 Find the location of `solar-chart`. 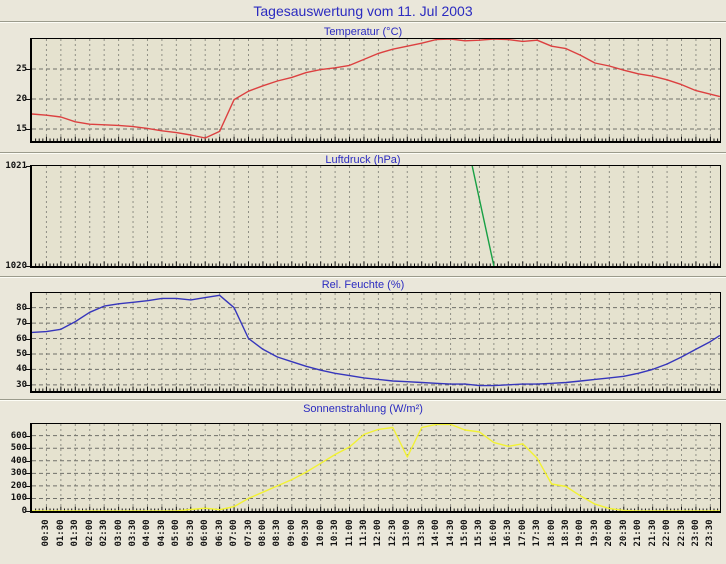

solar-chart is located at coordinates (376, 467).